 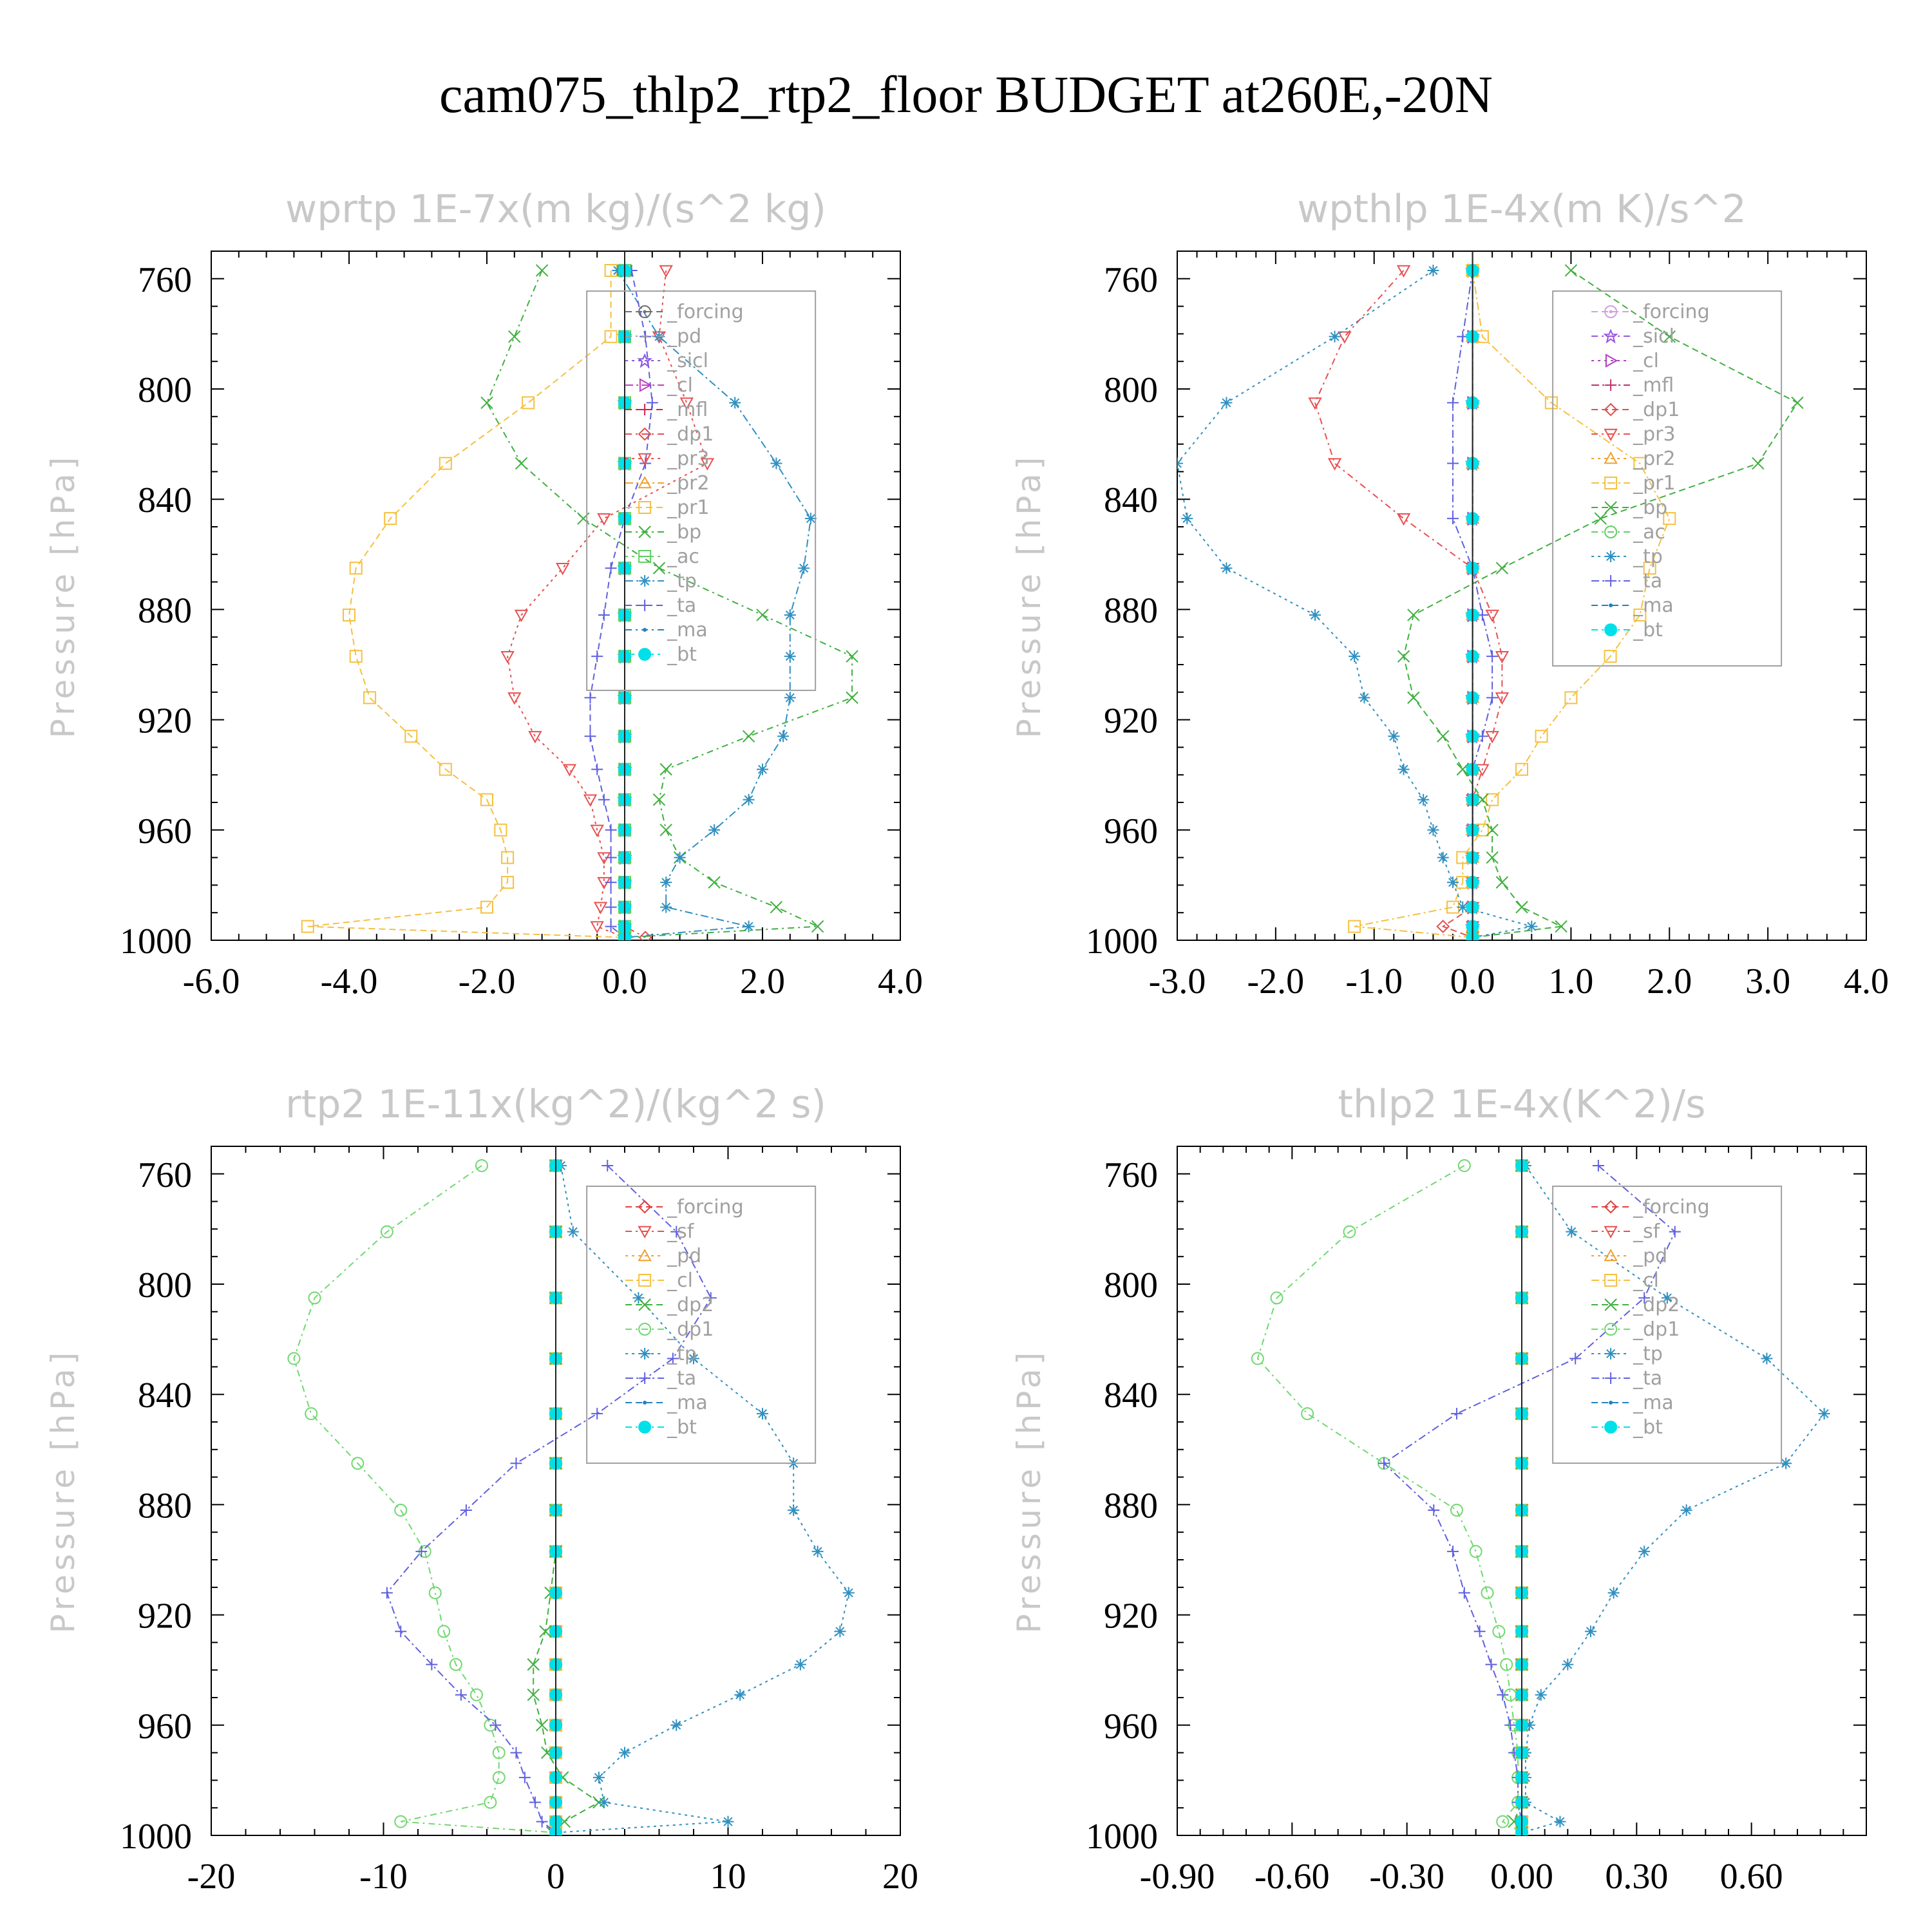 What do you see at coordinates (1667, 1325) in the screenshot?
I see `legend-box` at bounding box center [1667, 1325].